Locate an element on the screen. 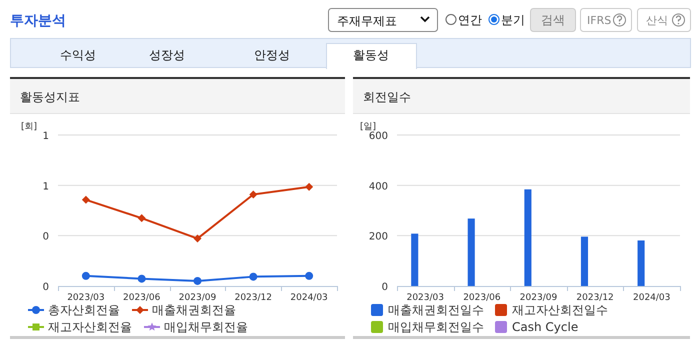 The image size is (697, 342). legend-label: 총자산회전율 is located at coordinates (84, 310).